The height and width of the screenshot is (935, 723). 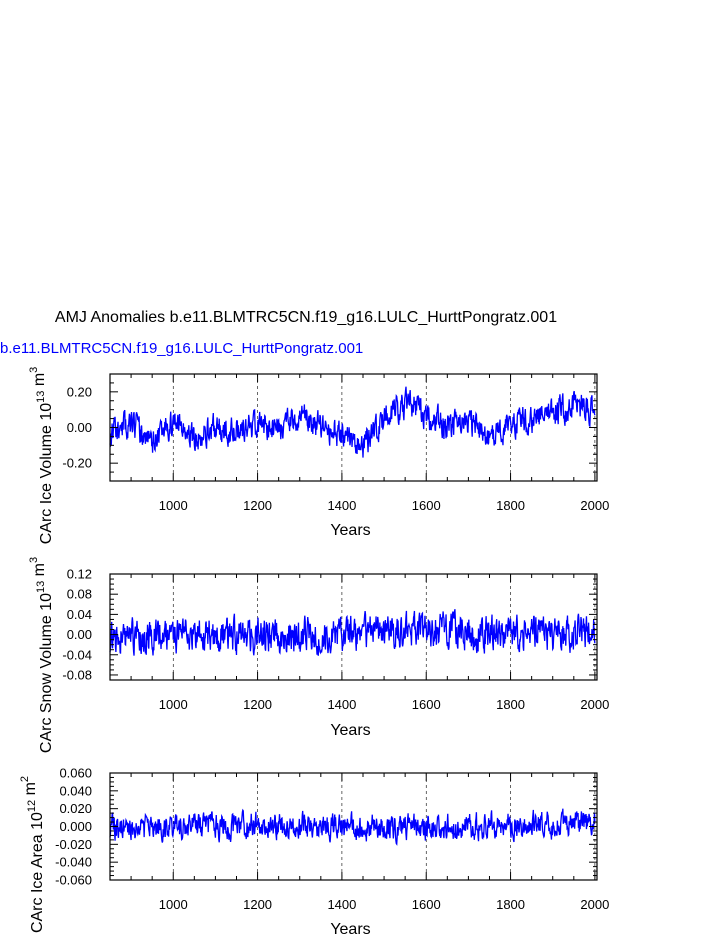 What do you see at coordinates (73, 862) in the screenshot?
I see `y-tick-label: -0.040` at bounding box center [73, 862].